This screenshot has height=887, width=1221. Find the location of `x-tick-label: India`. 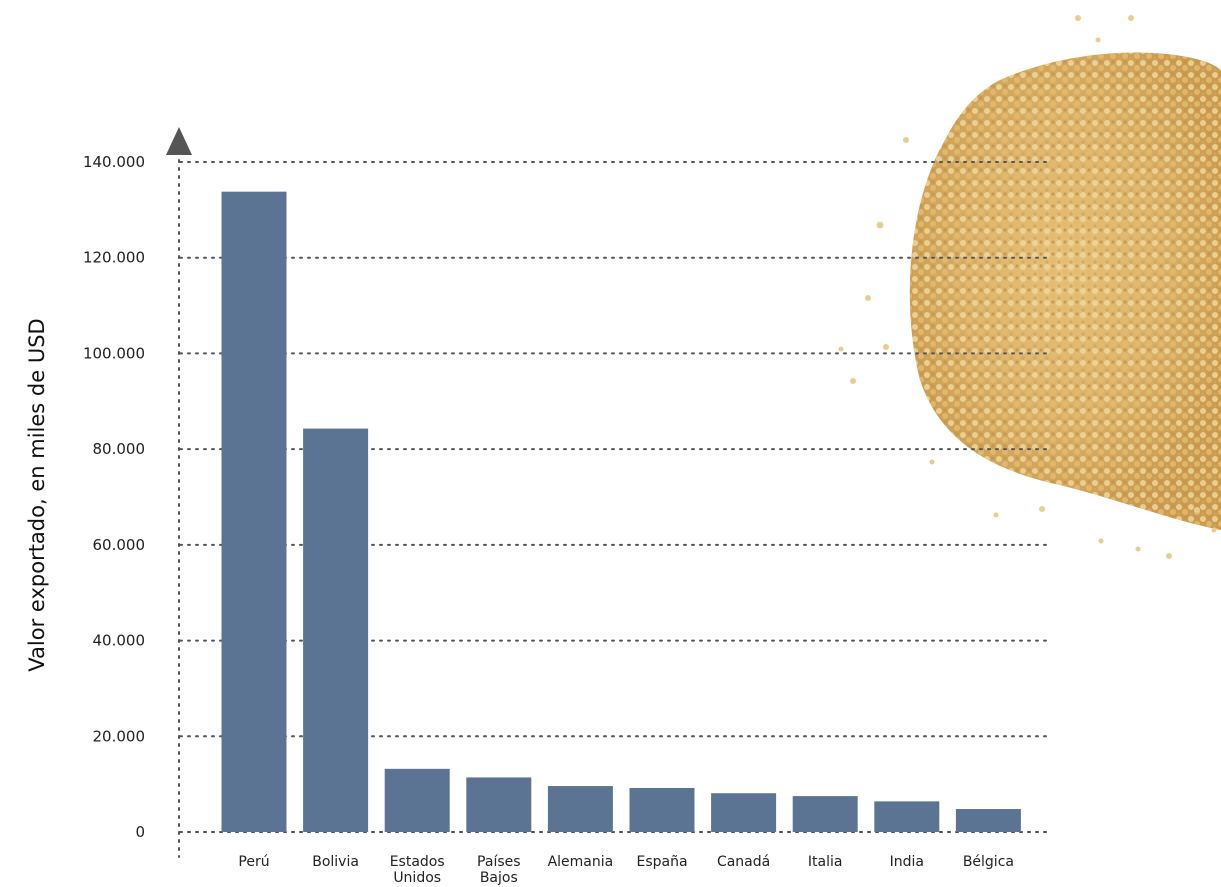

x-tick-label: India is located at coordinates (907, 862).